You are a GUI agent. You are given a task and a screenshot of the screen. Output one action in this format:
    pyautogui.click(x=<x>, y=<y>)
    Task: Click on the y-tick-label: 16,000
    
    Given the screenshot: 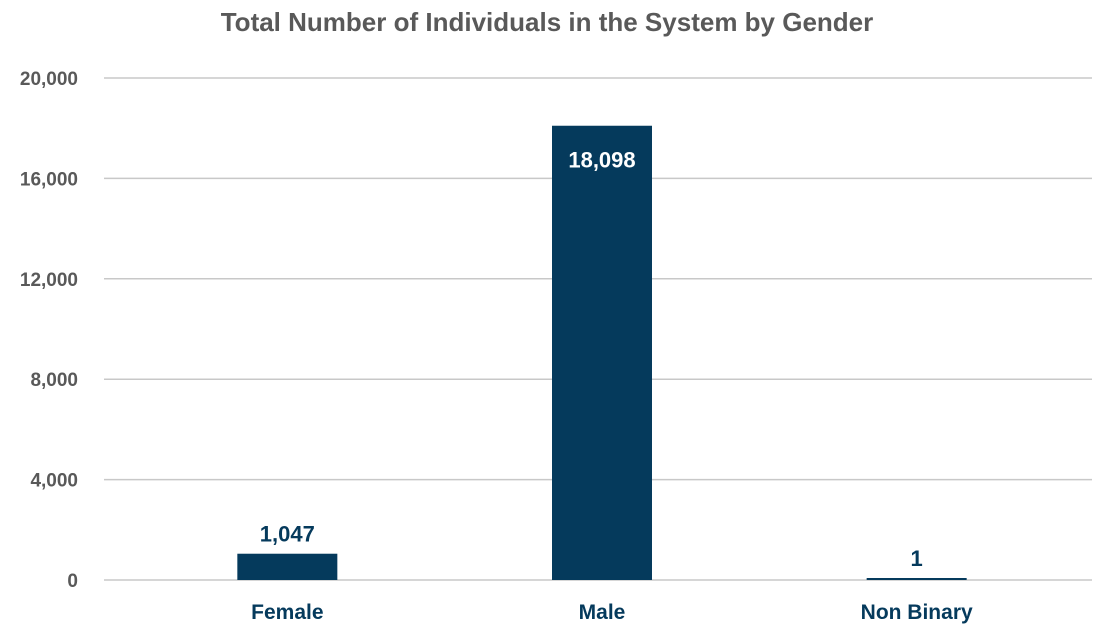 What is the action you would take?
    pyautogui.click(x=49, y=179)
    